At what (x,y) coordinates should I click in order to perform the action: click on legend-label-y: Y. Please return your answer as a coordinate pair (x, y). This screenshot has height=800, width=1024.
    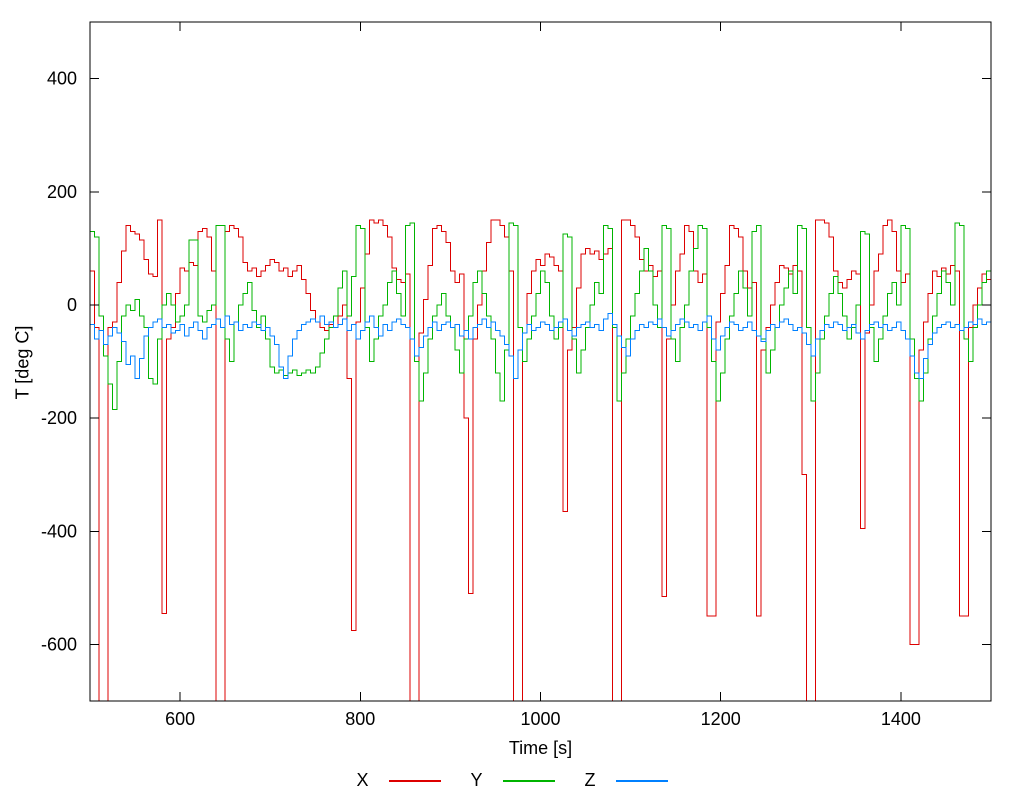
    Looking at the image, I should click on (476, 780).